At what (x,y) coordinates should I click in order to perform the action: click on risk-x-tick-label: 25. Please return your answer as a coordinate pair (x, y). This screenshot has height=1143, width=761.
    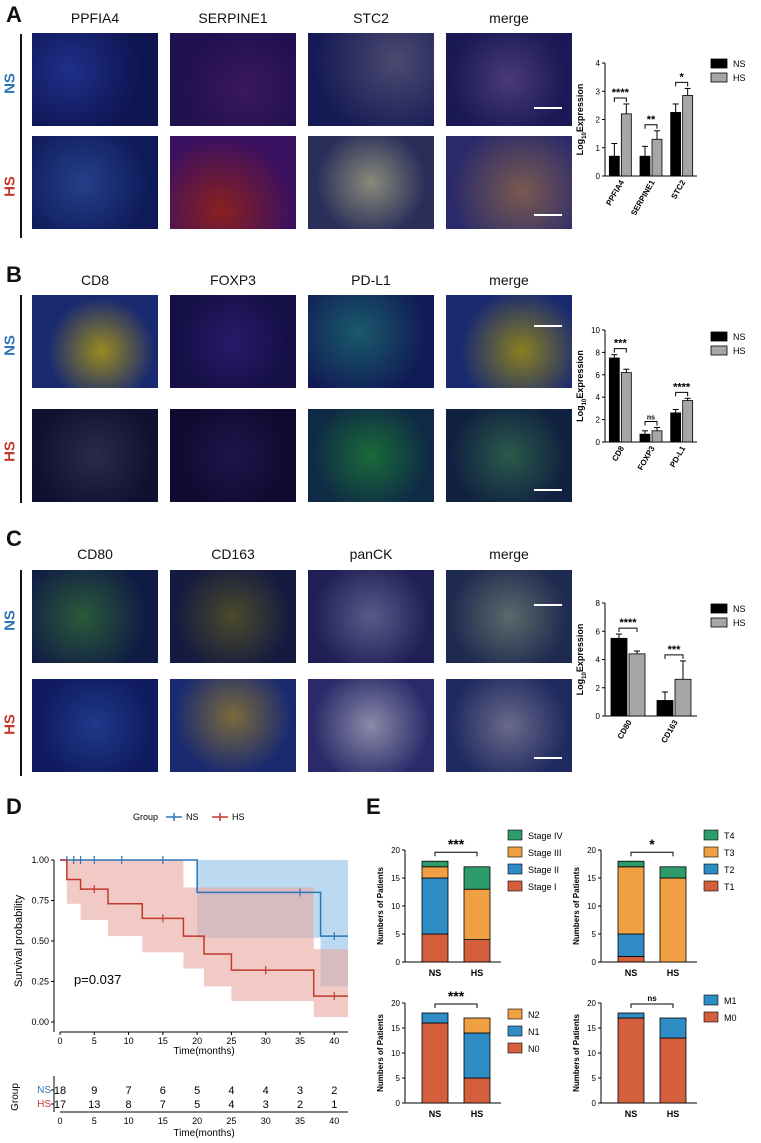
    Looking at the image, I should click on (231, 1121).